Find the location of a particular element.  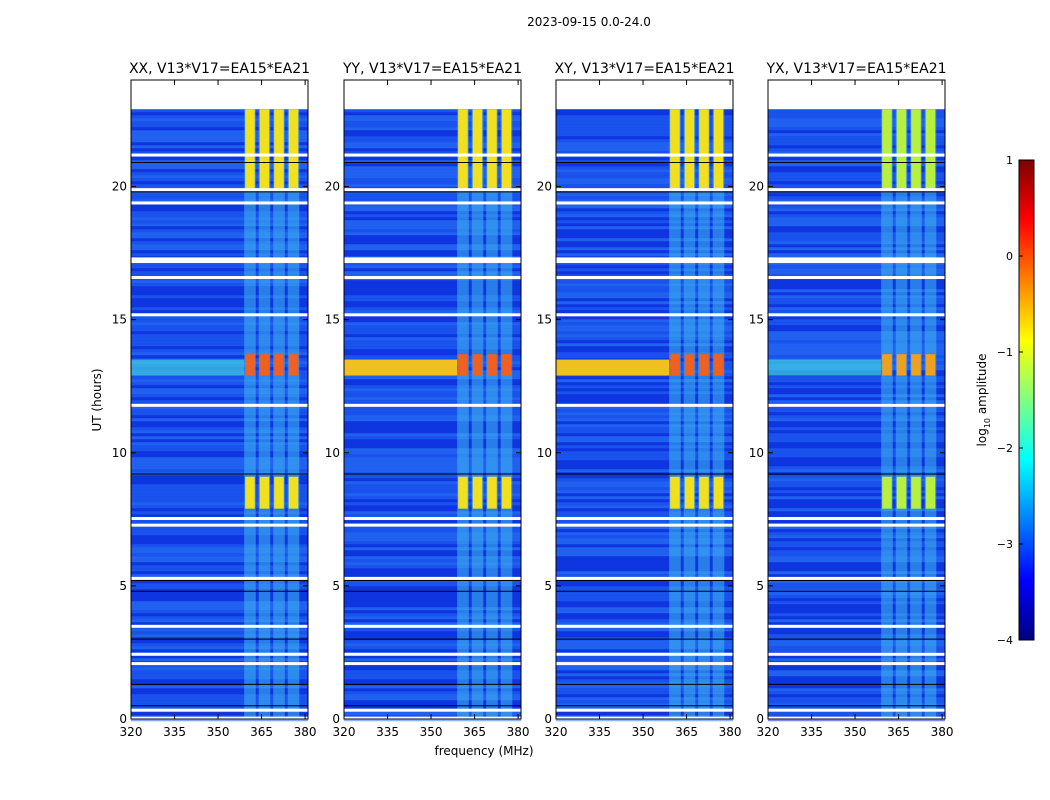

broadband-rfi-band is located at coordinates (401, 367).